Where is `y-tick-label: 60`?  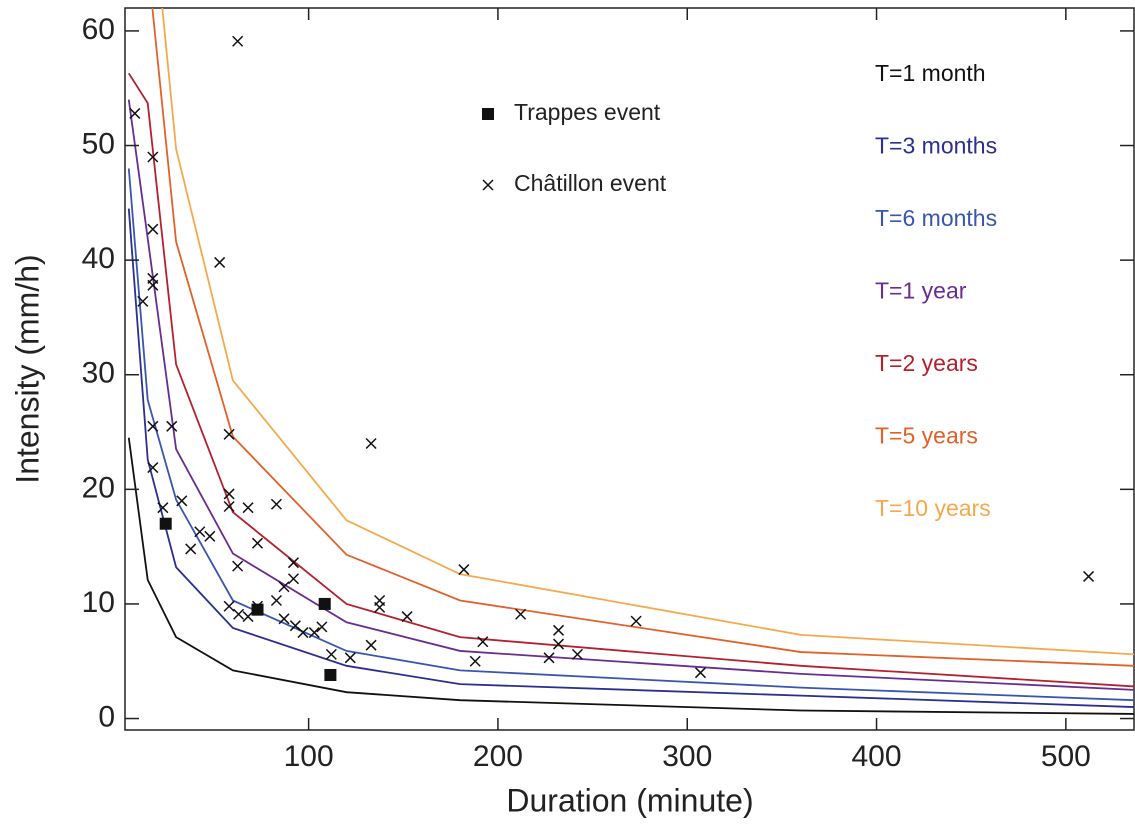
y-tick-label: 60 is located at coordinates (98, 29).